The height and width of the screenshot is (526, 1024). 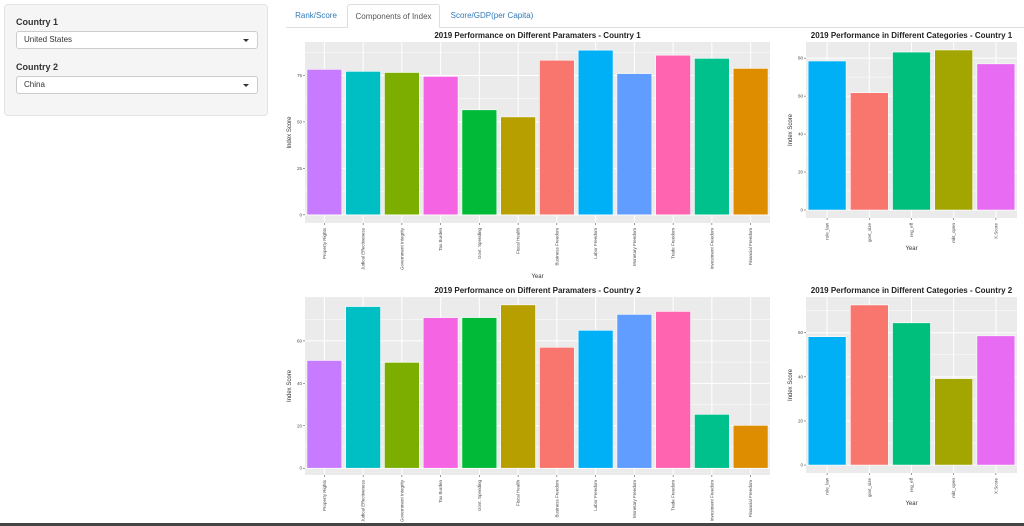 I want to click on y-tick-label: 60, so click(x=300, y=340).